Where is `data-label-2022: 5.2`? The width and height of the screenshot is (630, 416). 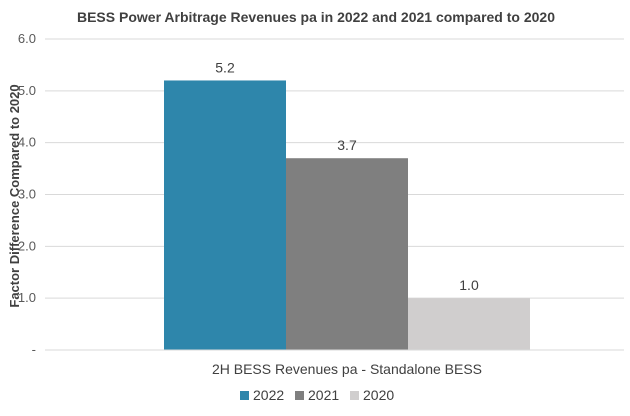
data-label-2022: 5.2 is located at coordinates (225, 67).